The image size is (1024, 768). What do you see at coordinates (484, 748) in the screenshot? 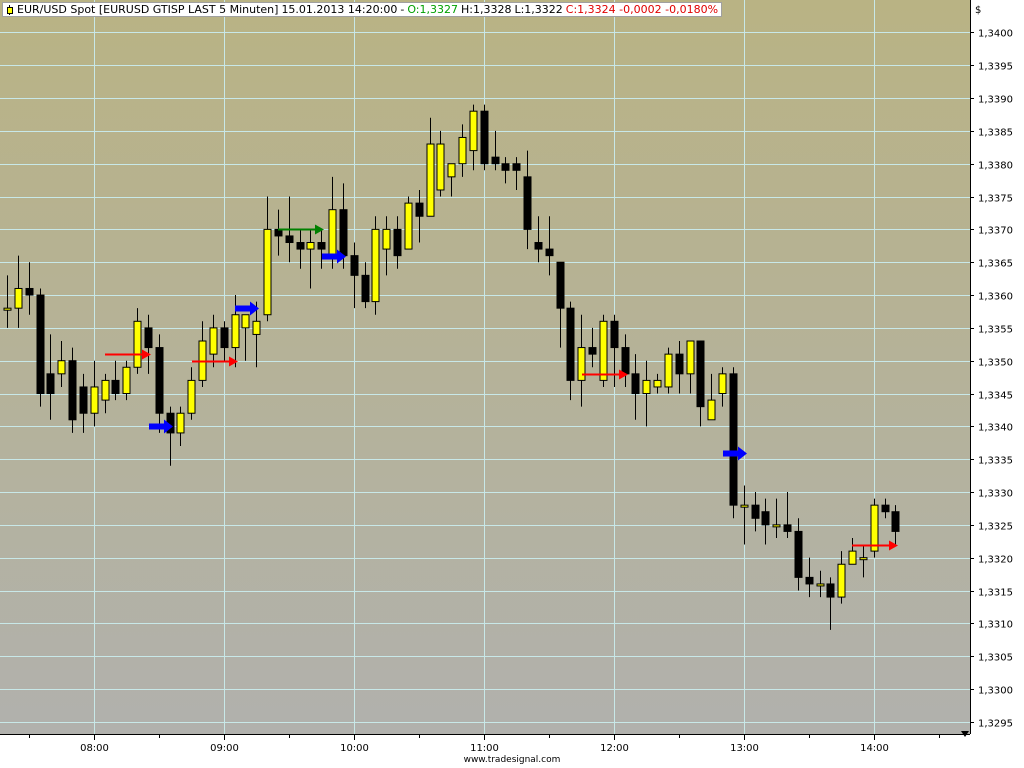
I see `x-tick-label: 11:00` at bounding box center [484, 748].